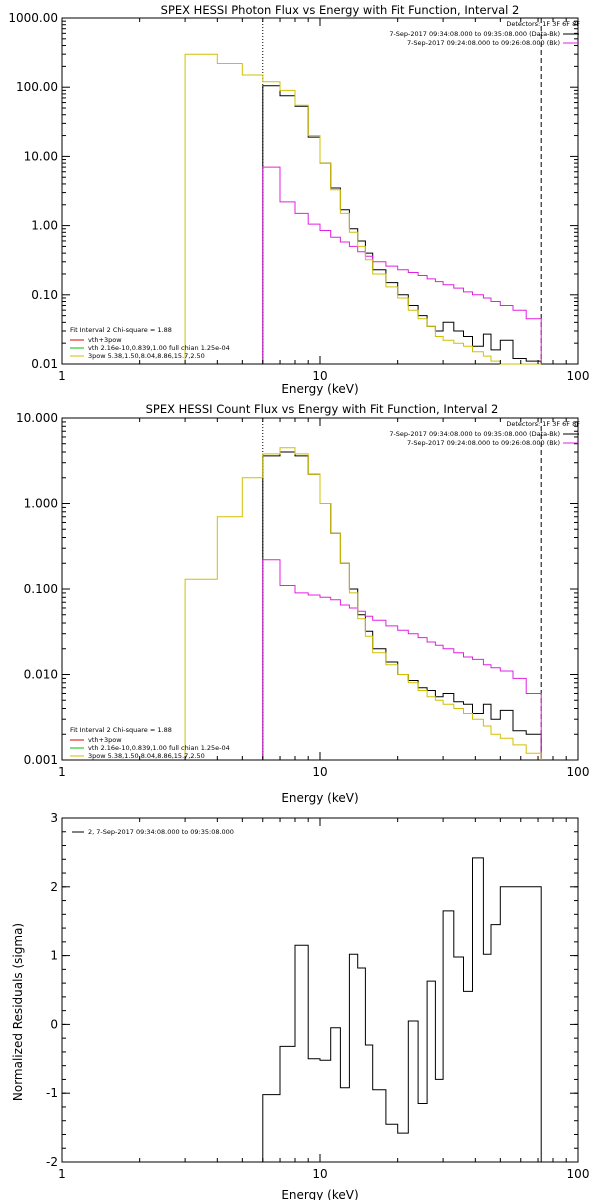 This screenshot has height=1200, width=600. What do you see at coordinates (41, 156) in the screenshot?
I see `y-tick-label: 10.00` at bounding box center [41, 156].